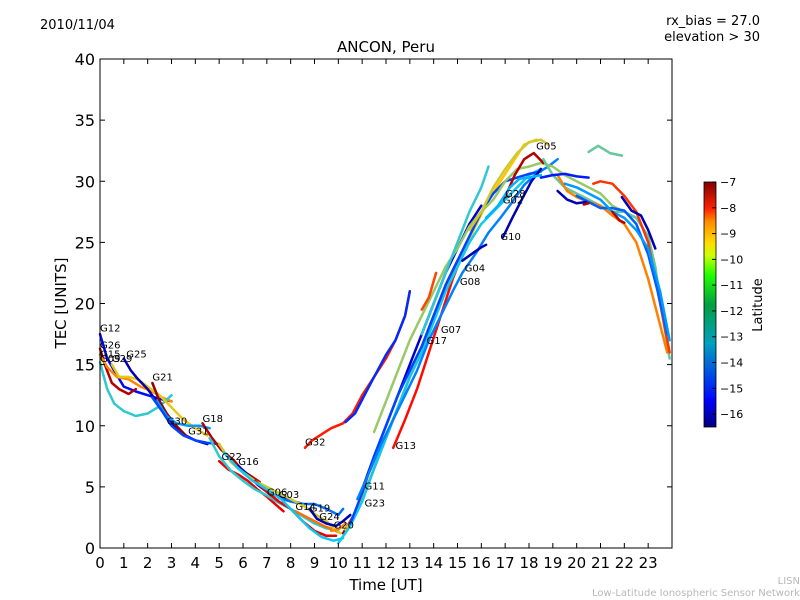 The width and height of the screenshot is (800, 600). I want to click on series-G30, so click(183, 415).